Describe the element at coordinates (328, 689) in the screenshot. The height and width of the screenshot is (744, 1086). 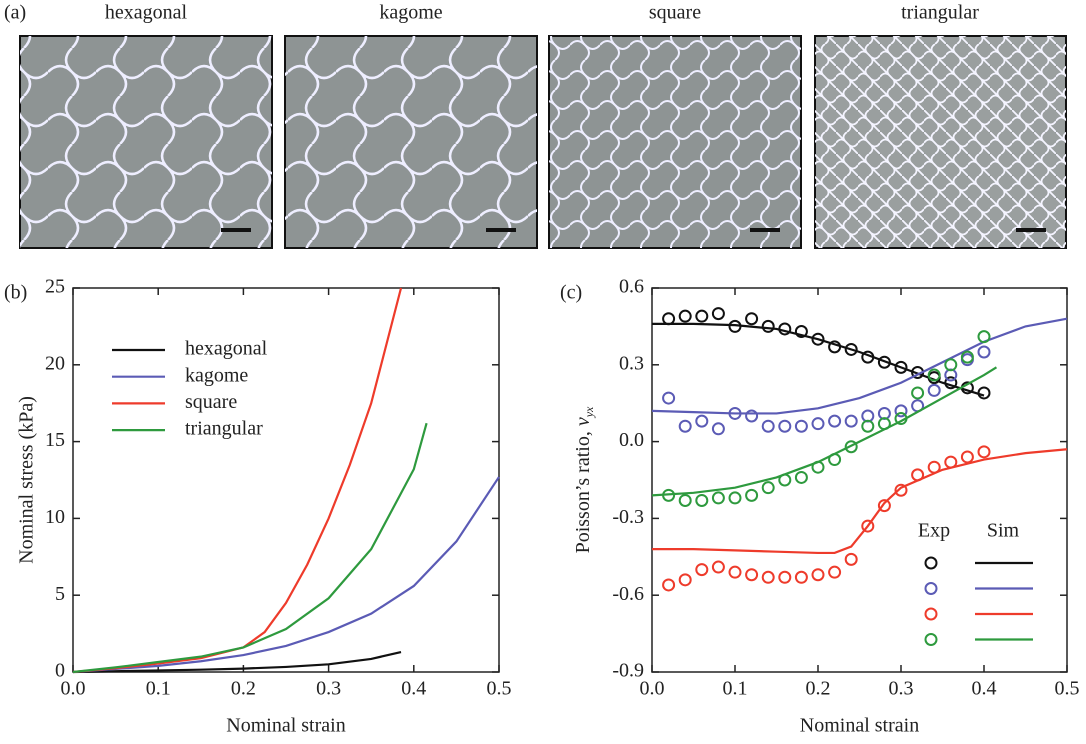
I see `x-tick-label: 0.3` at that location.